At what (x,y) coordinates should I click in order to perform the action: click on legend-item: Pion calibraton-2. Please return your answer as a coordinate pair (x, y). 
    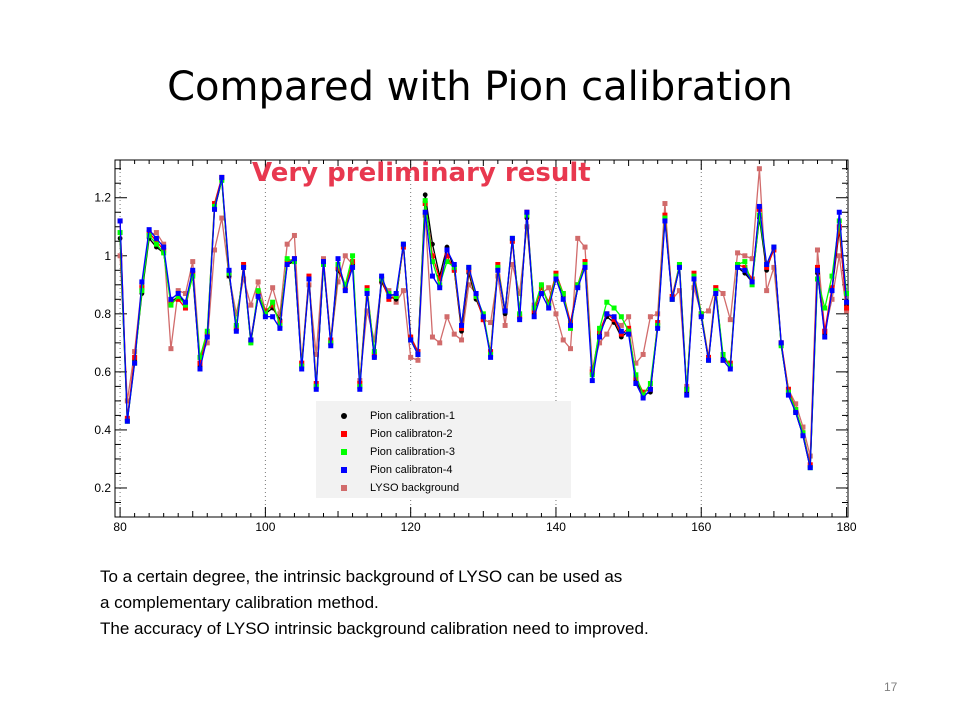
    Looking at the image, I should click on (443, 435).